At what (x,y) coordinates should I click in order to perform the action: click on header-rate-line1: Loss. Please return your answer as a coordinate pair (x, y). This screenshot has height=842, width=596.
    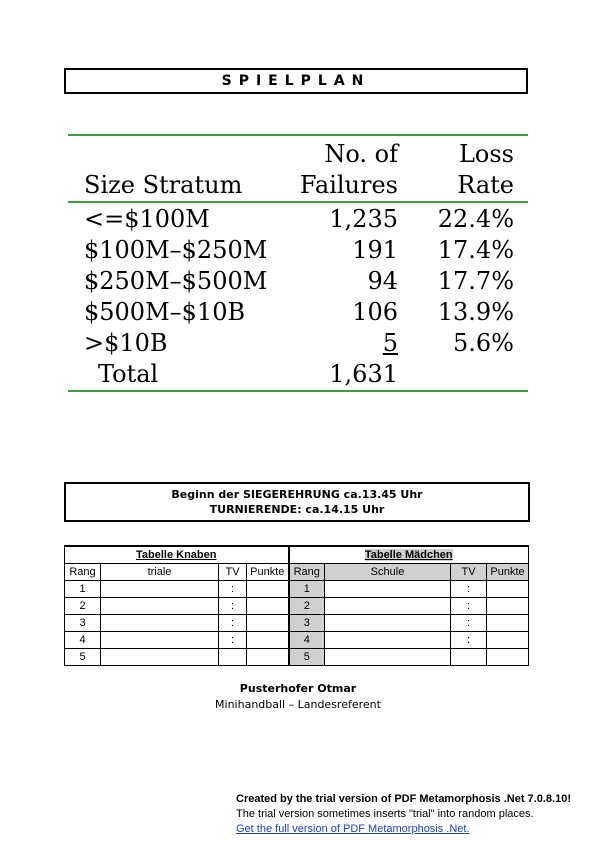
    Looking at the image, I should click on (486, 154).